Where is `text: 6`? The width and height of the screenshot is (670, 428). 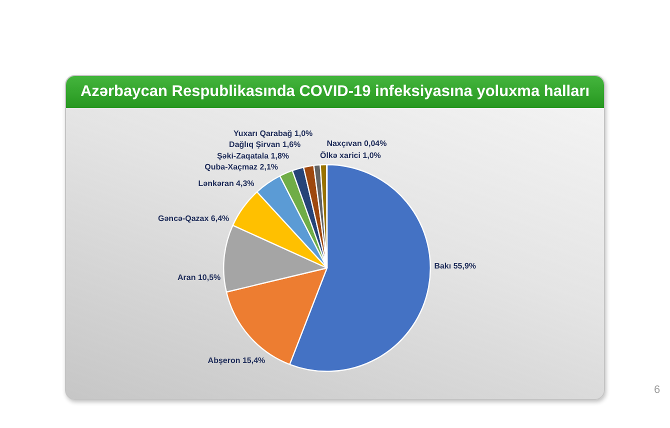 text: 6 is located at coordinates (657, 390).